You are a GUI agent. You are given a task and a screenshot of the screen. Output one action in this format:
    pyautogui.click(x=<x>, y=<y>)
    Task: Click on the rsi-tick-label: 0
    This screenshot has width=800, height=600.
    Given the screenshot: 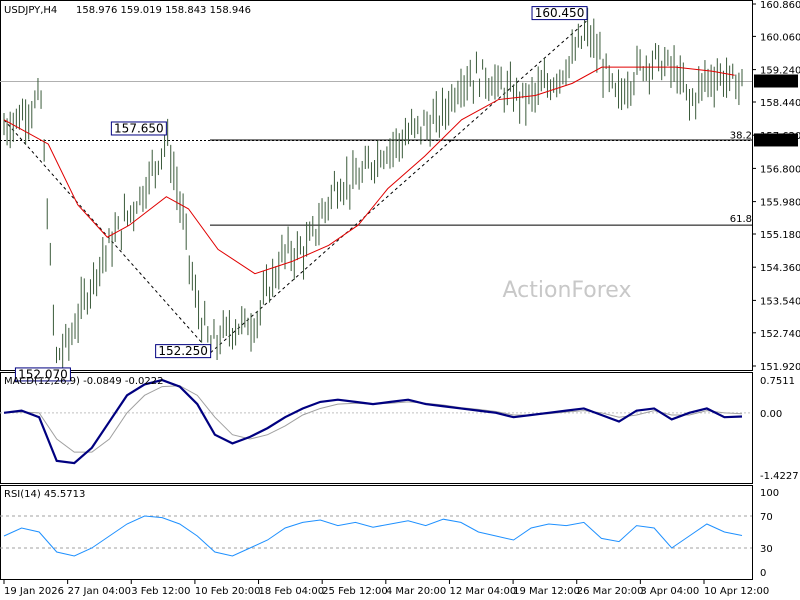 What is the action you would take?
    pyautogui.click(x=763, y=573)
    